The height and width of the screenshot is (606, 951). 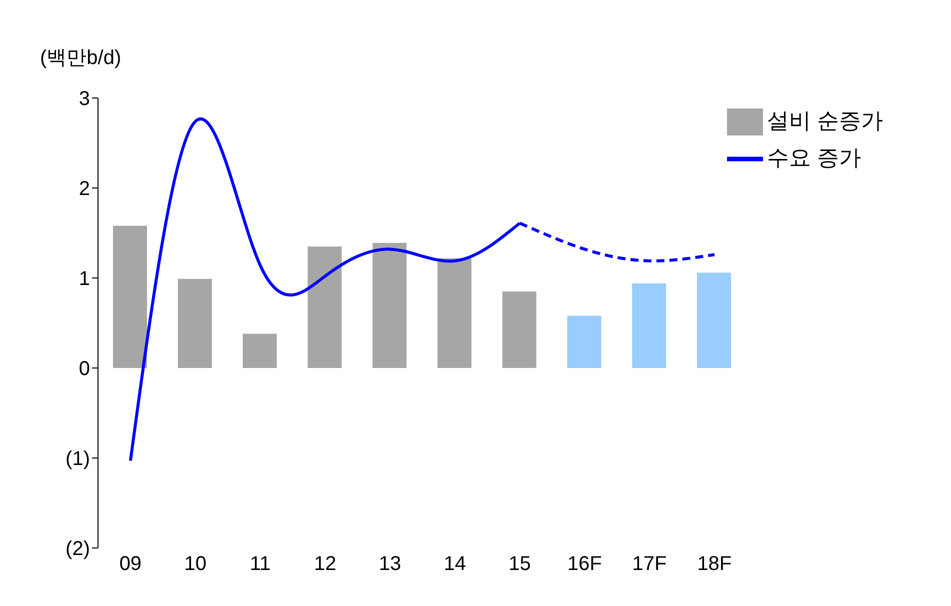 I want to click on y-axis-title: (백만b/d), so click(x=81, y=58).